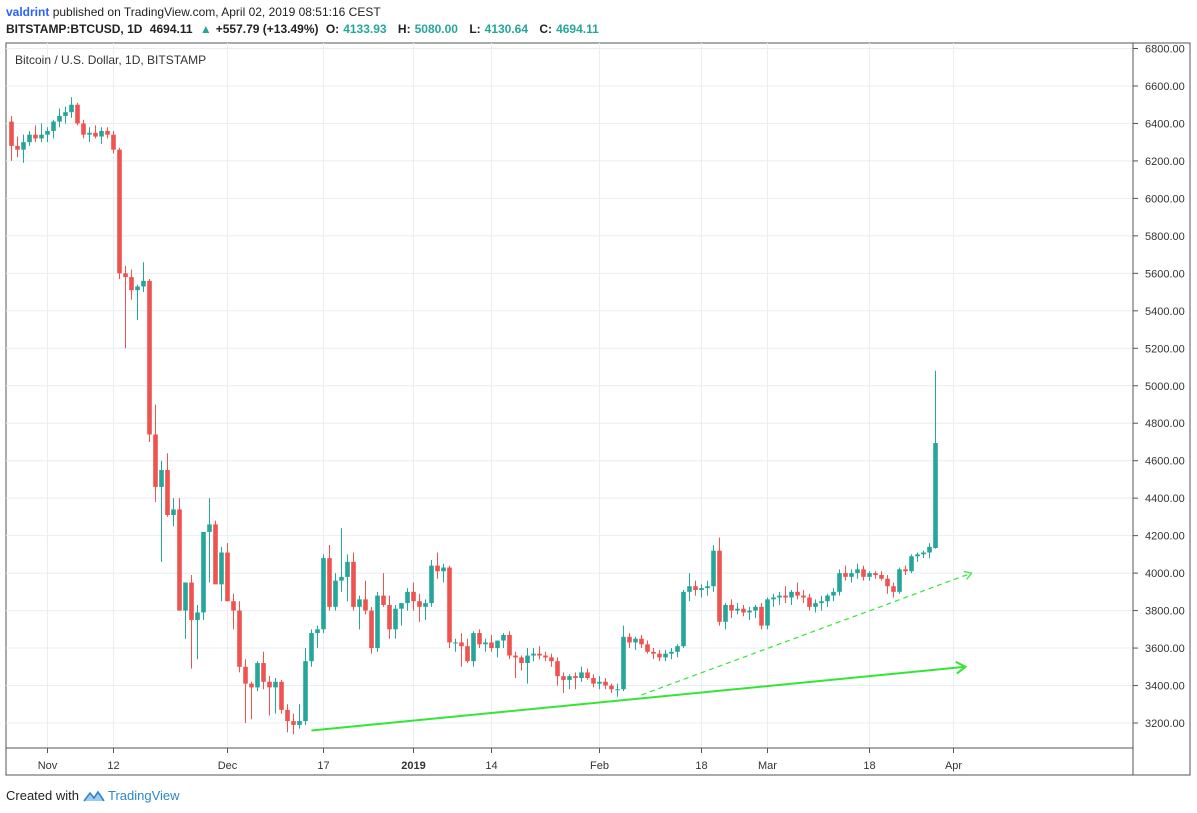 The height and width of the screenshot is (813, 1197). Describe the element at coordinates (171, 29) in the screenshot. I see `last-price: 4694.11` at that location.